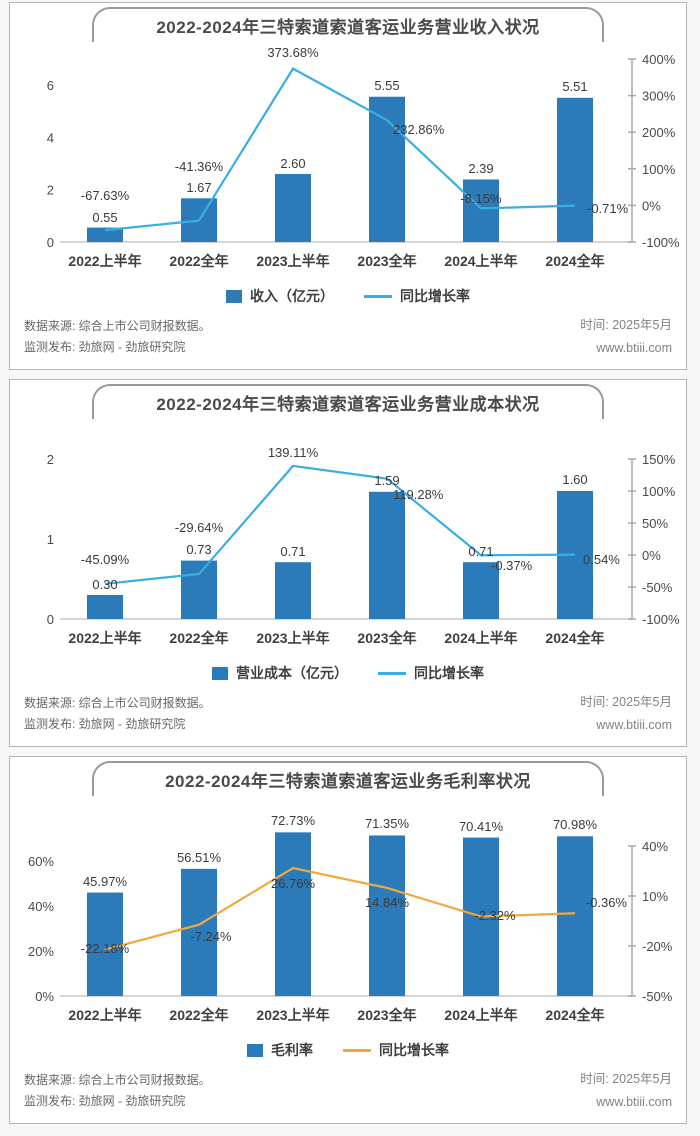  What do you see at coordinates (419, 129) in the screenshot?
I see `svg-text: 232.86%` at bounding box center [419, 129].